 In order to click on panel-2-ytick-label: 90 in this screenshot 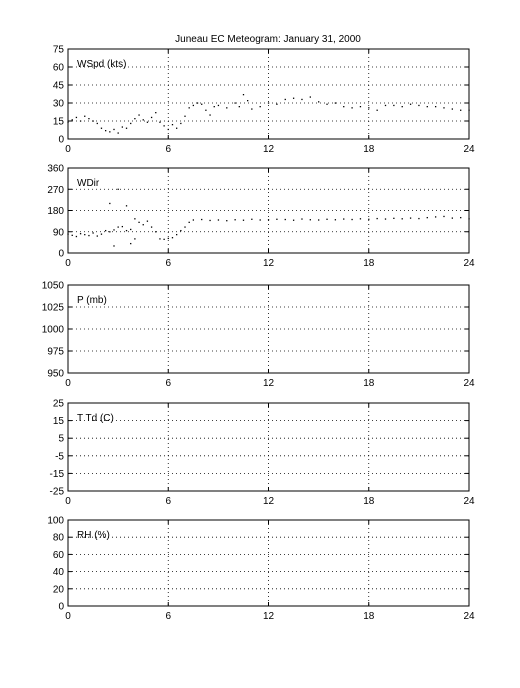, I will do `click(59, 232)`.